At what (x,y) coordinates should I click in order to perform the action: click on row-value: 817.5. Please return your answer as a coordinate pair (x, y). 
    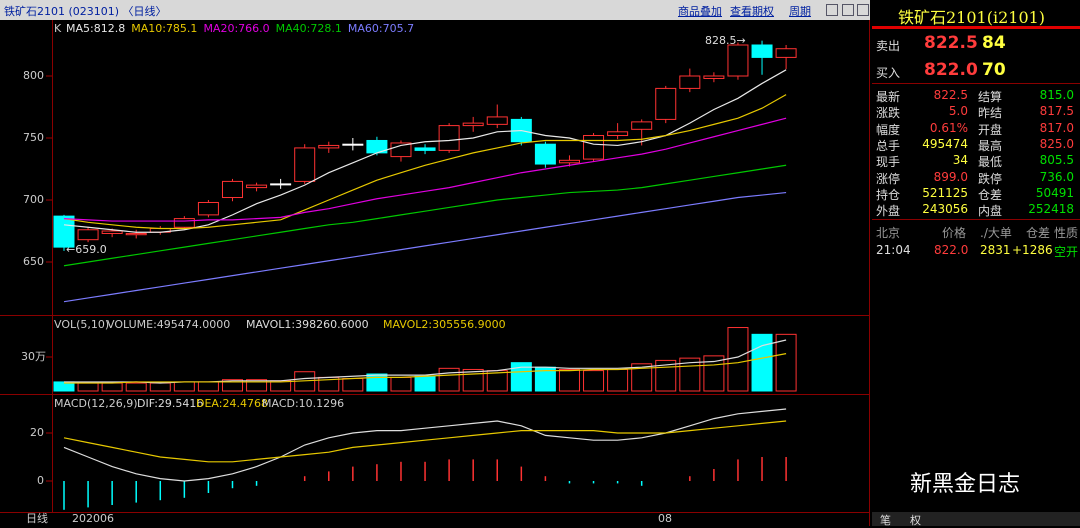
    Looking at the image, I should click on (1056, 111).